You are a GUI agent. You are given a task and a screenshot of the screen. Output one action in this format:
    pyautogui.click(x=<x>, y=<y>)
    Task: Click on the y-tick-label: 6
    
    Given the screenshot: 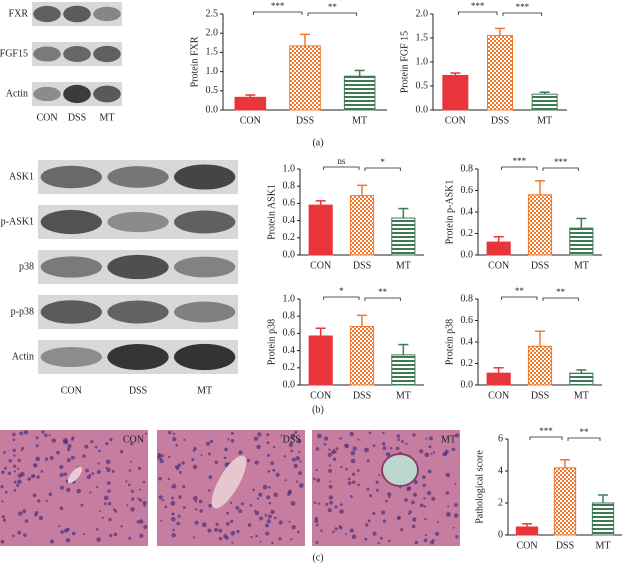 What is the action you would take?
    pyautogui.click(x=500, y=438)
    